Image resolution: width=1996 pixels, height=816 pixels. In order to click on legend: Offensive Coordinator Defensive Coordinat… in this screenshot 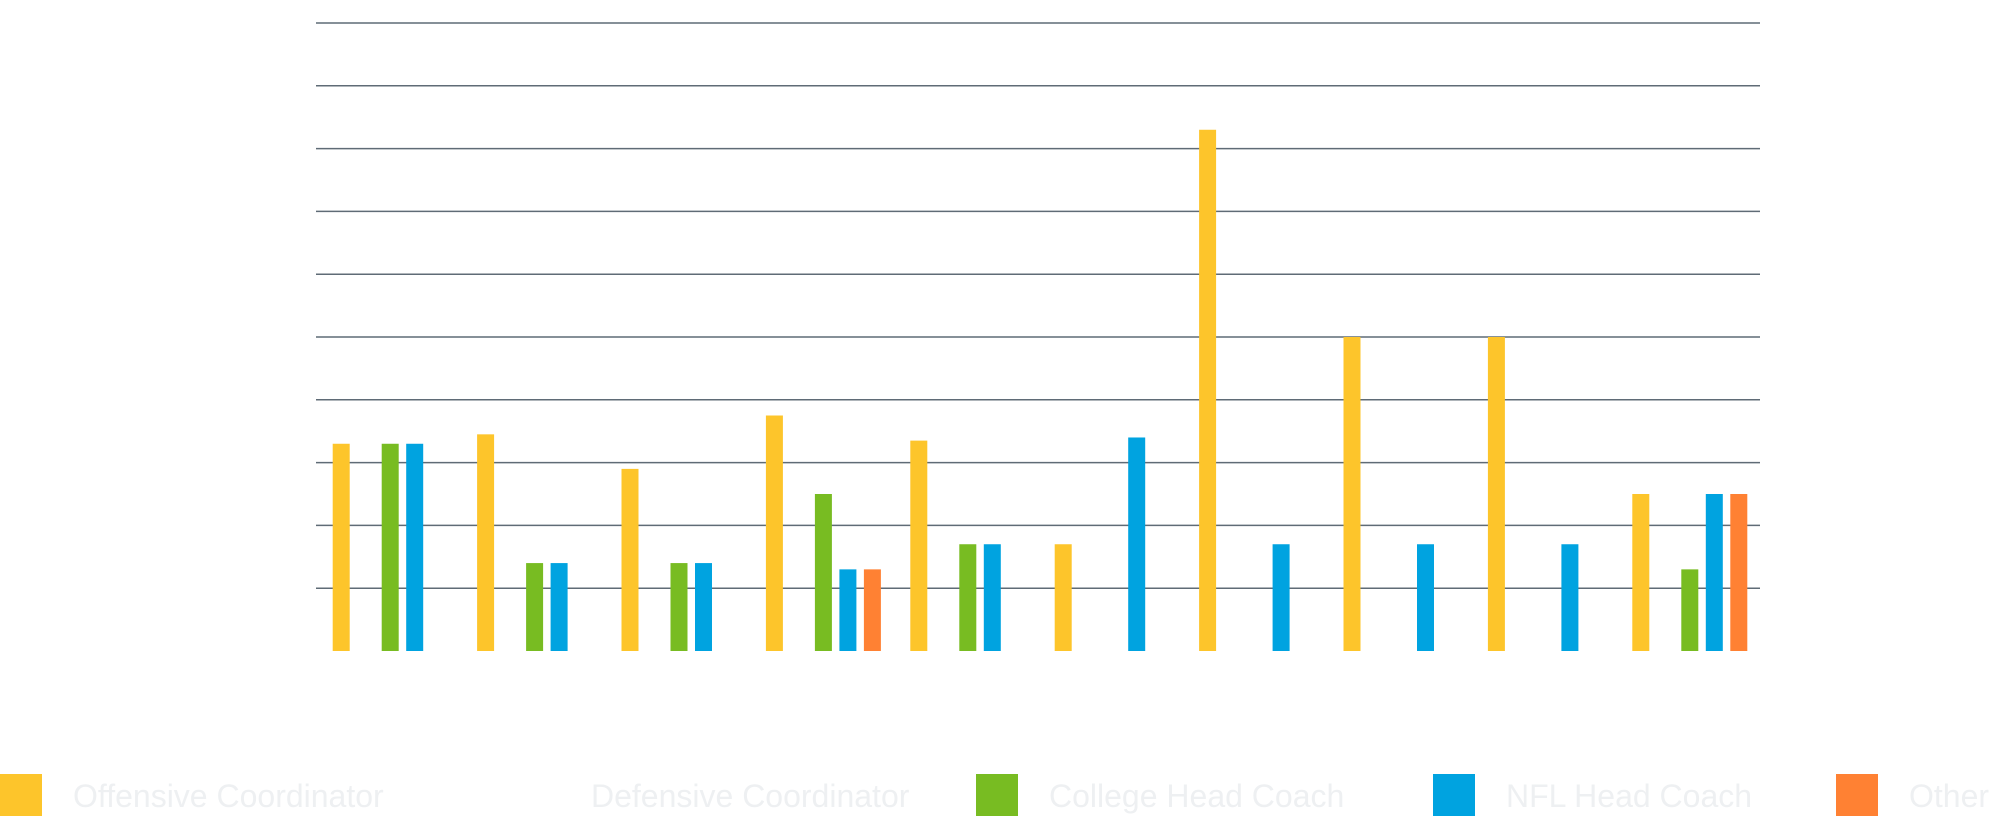, I will do `click(994, 795)`.